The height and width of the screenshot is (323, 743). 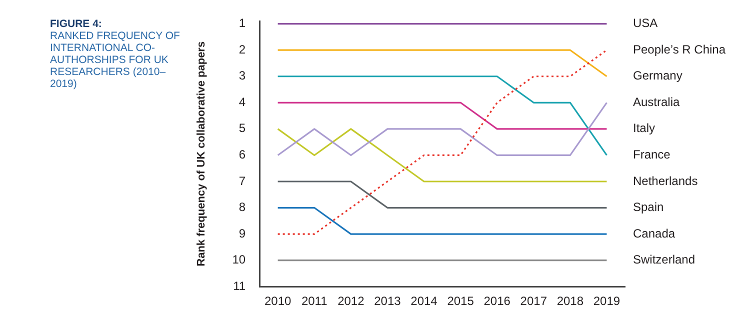 What do you see at coordinates (648, 207) in the screenshot?
I see `text: Spain` at bounding box center [648, 207].